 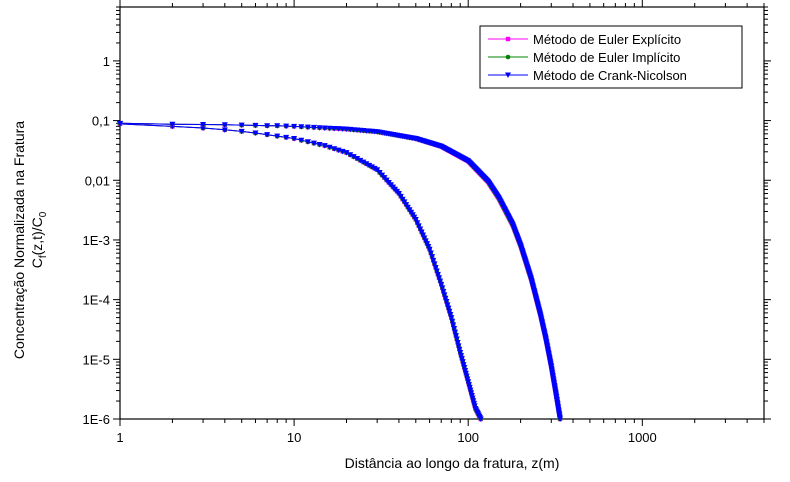 I want to click on x-tick-label: 100, so click(x=468, y=437).